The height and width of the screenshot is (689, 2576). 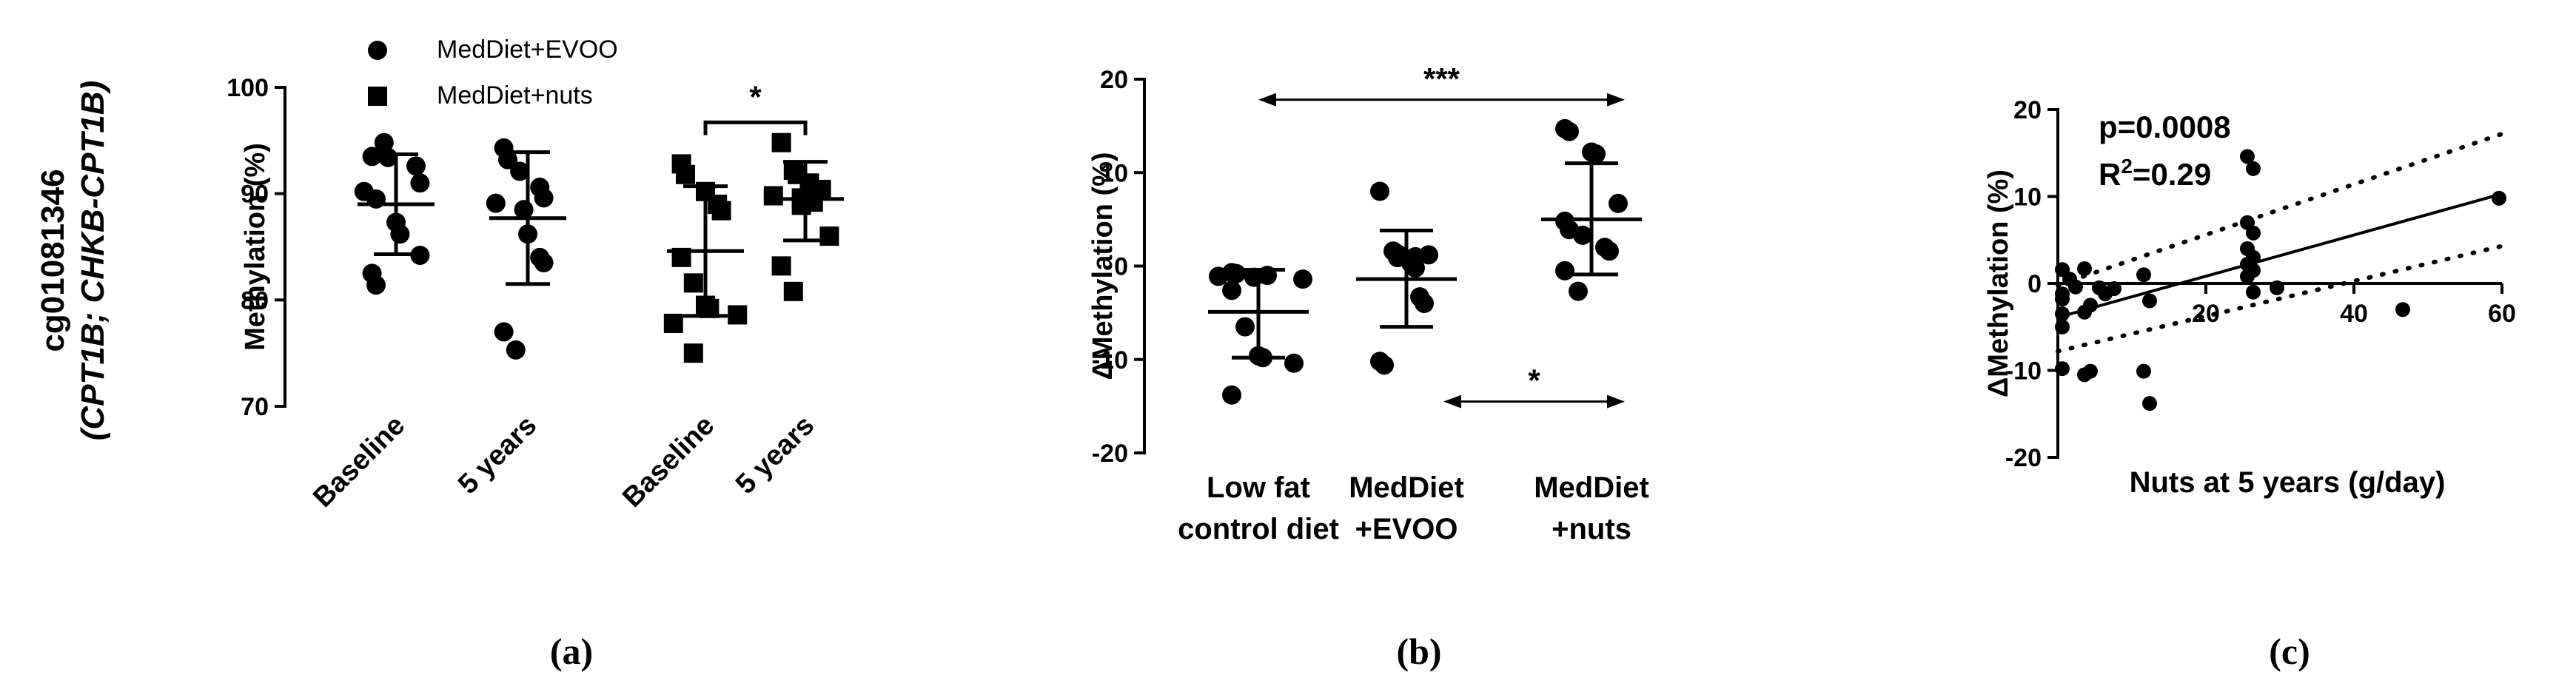 What do you see at coordinates (255, 407) in the screenshot?
I see `y-tick-label: 70` at bounding box center [255, 407].